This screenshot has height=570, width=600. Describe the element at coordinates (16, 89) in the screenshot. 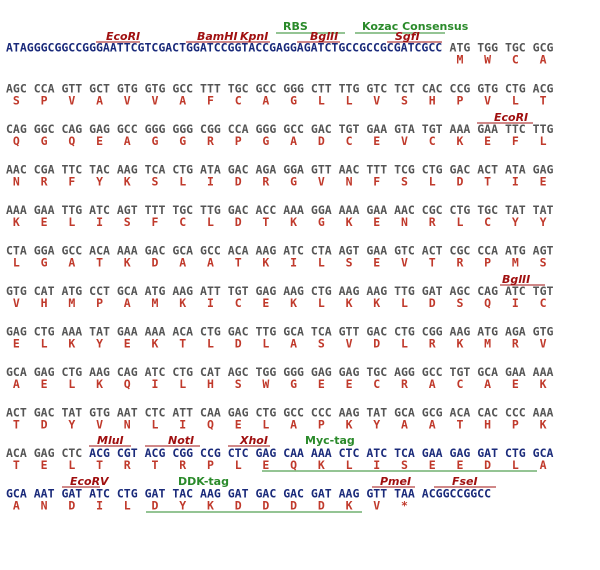

I see `codon: AGC` at that location.